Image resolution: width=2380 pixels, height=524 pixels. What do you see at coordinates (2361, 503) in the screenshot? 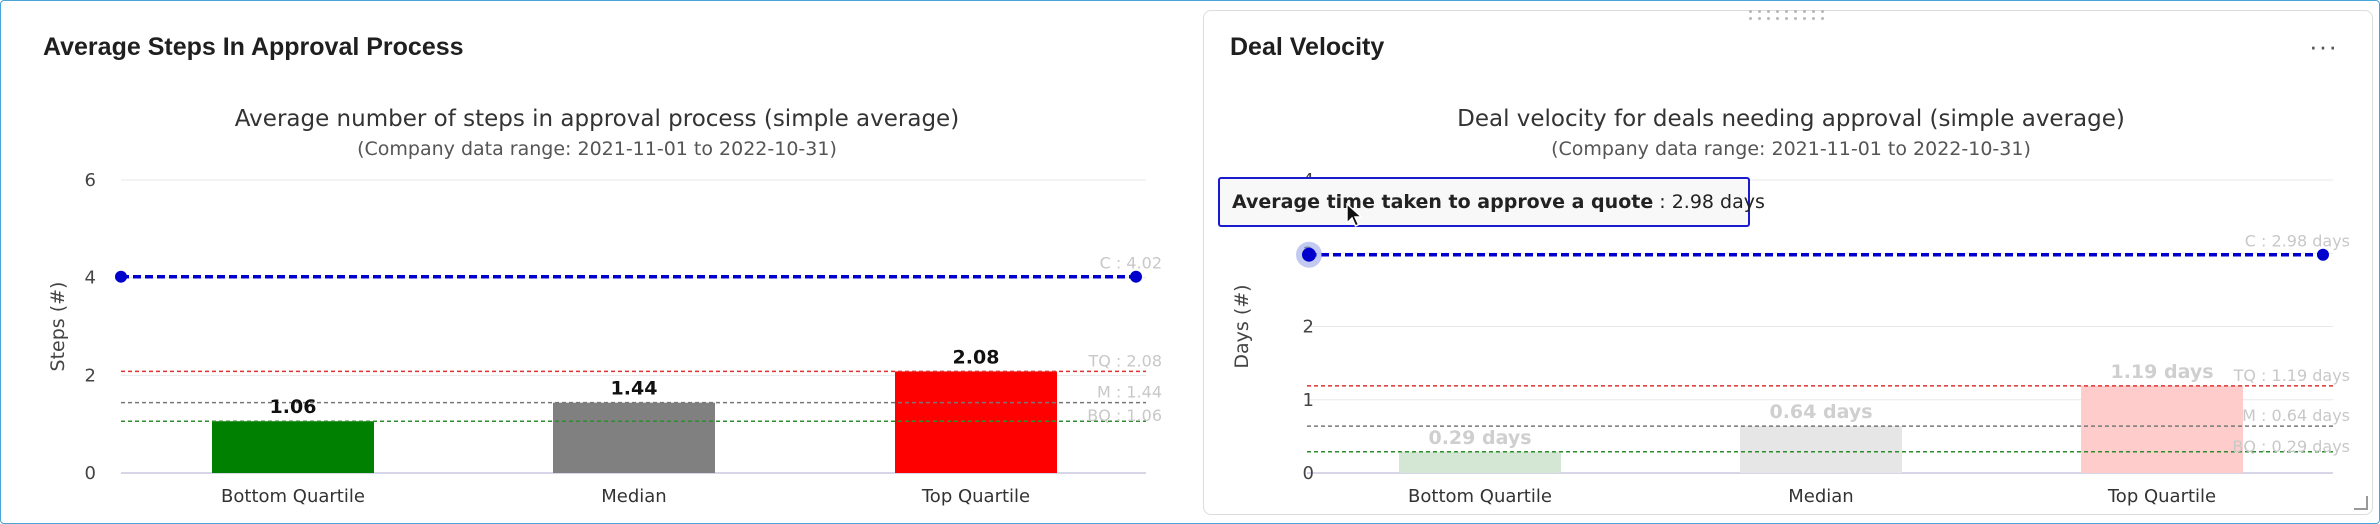
I see `resize-handle-icon` at bounding box center [2361, 503].